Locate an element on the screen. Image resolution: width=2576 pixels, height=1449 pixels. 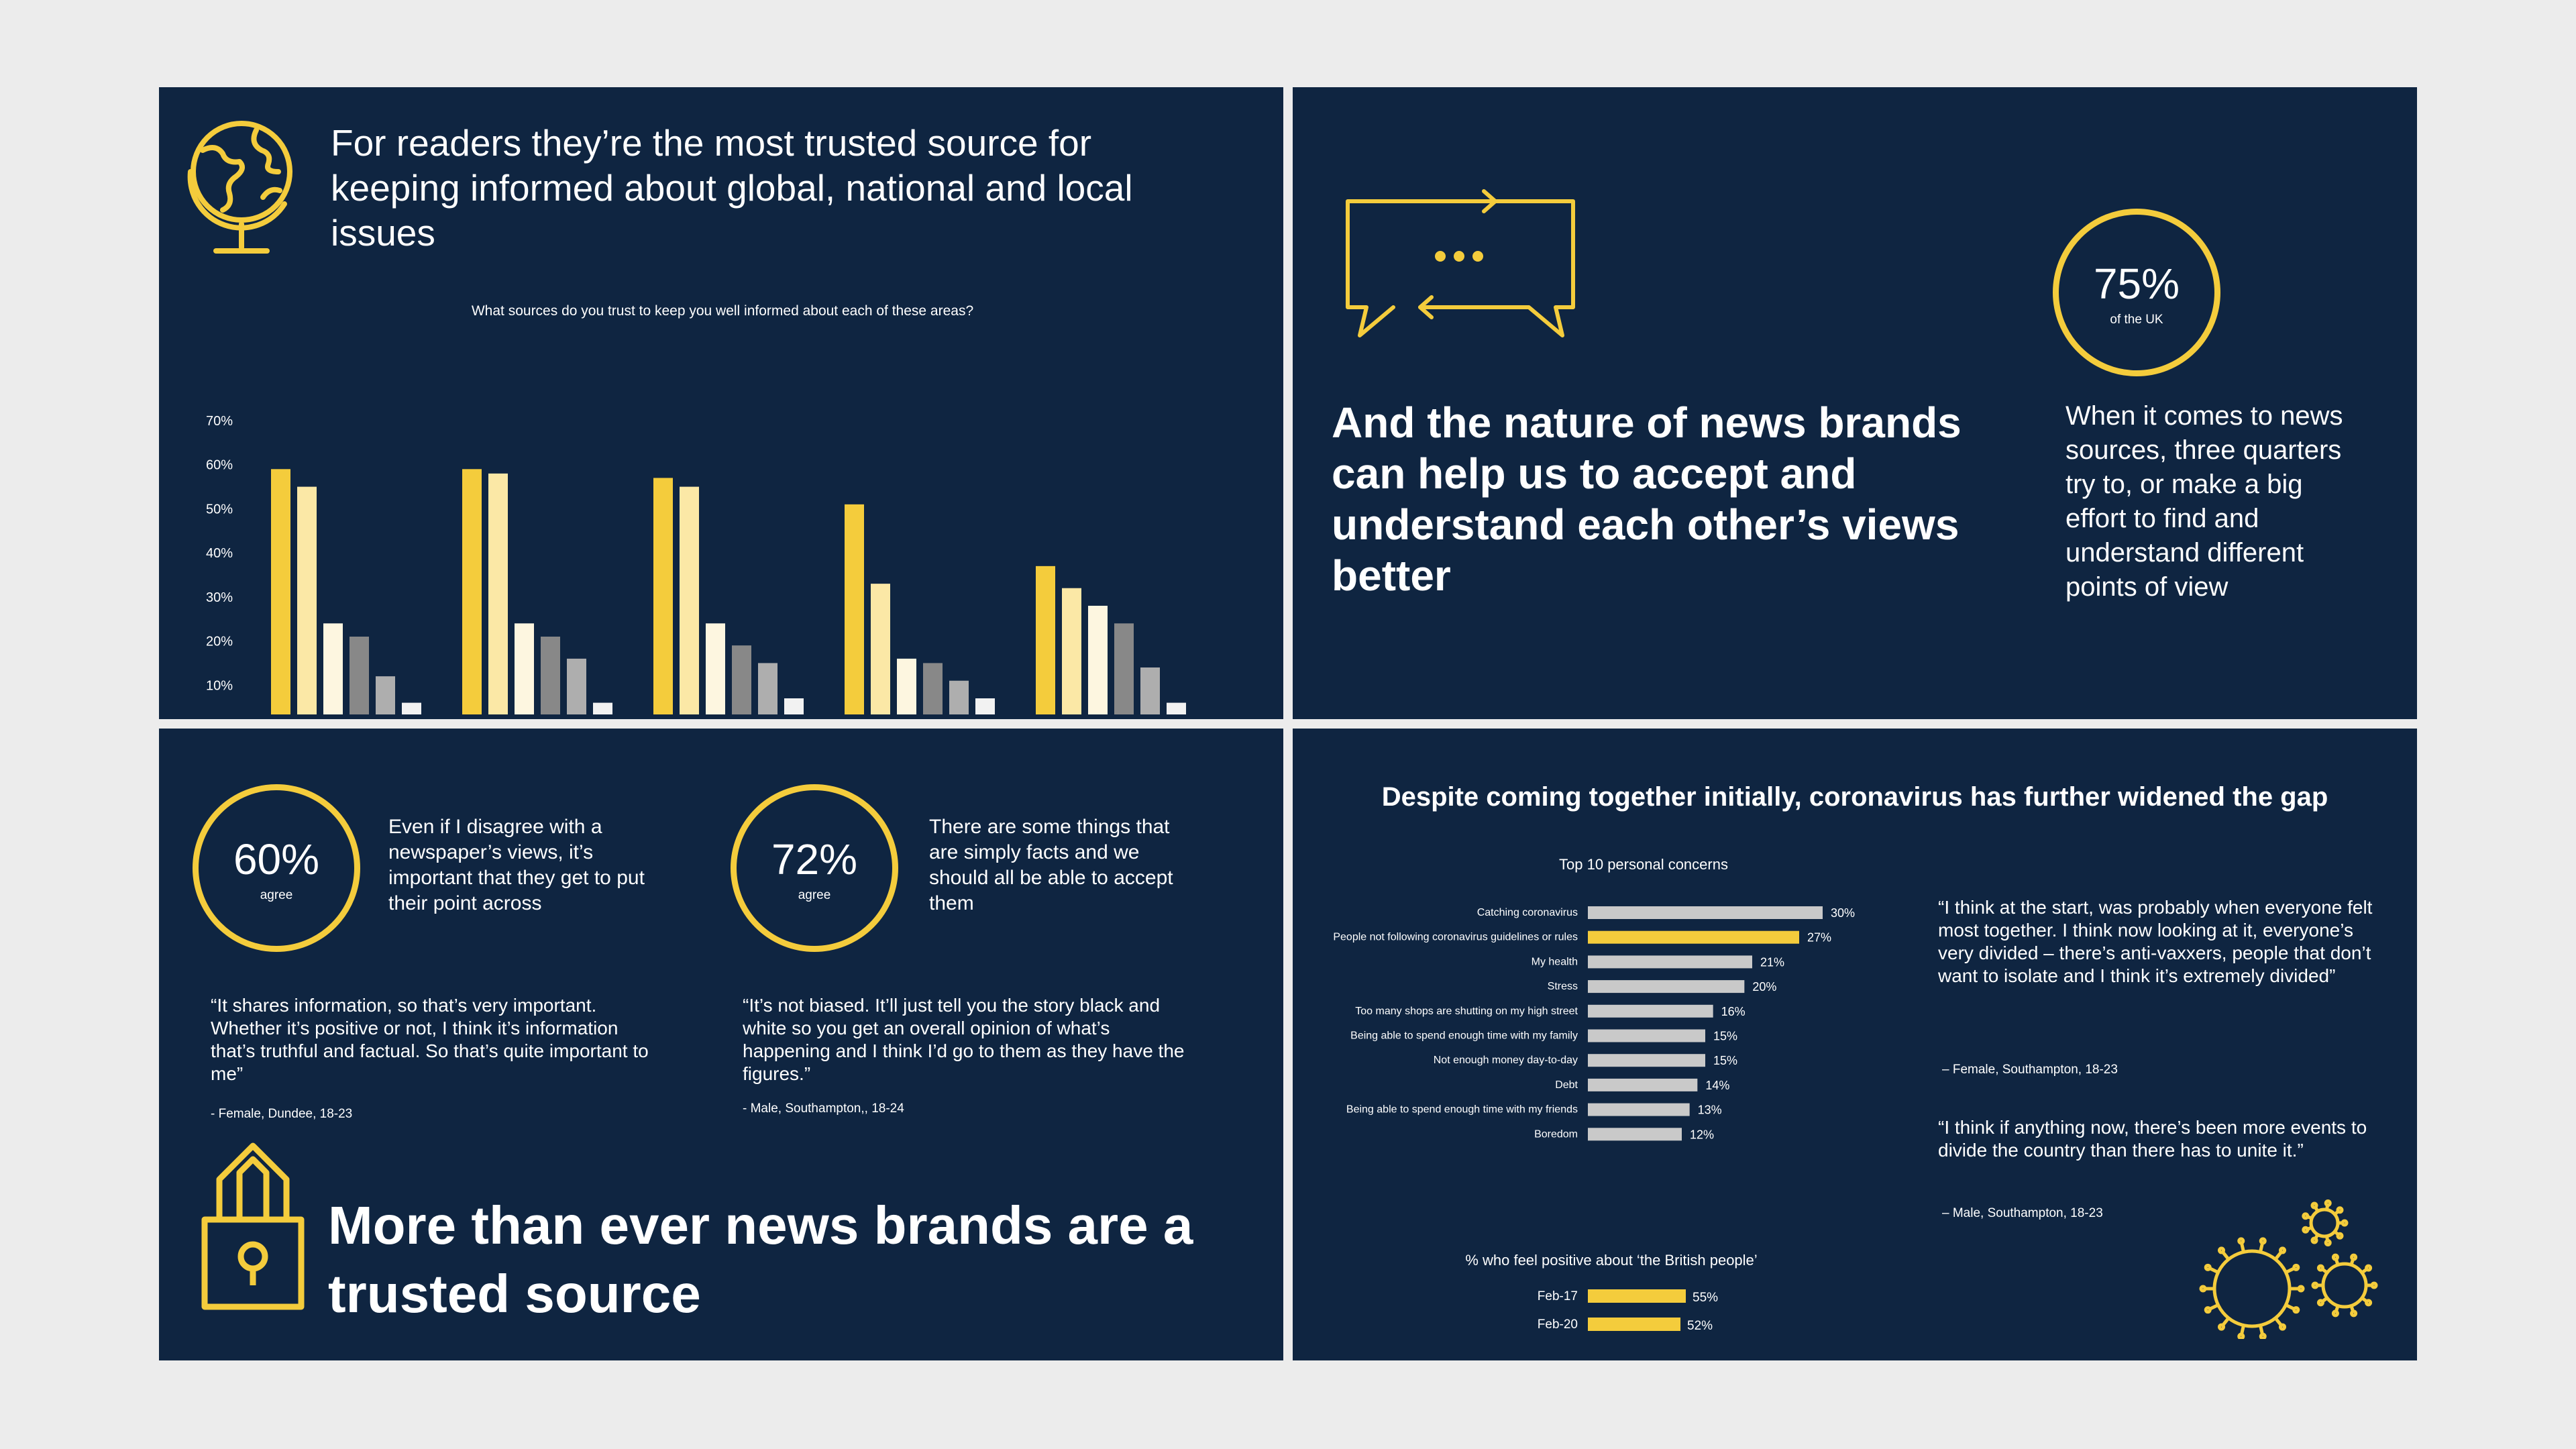
concern-value: 13% is located at coordinates (1710, 1110).